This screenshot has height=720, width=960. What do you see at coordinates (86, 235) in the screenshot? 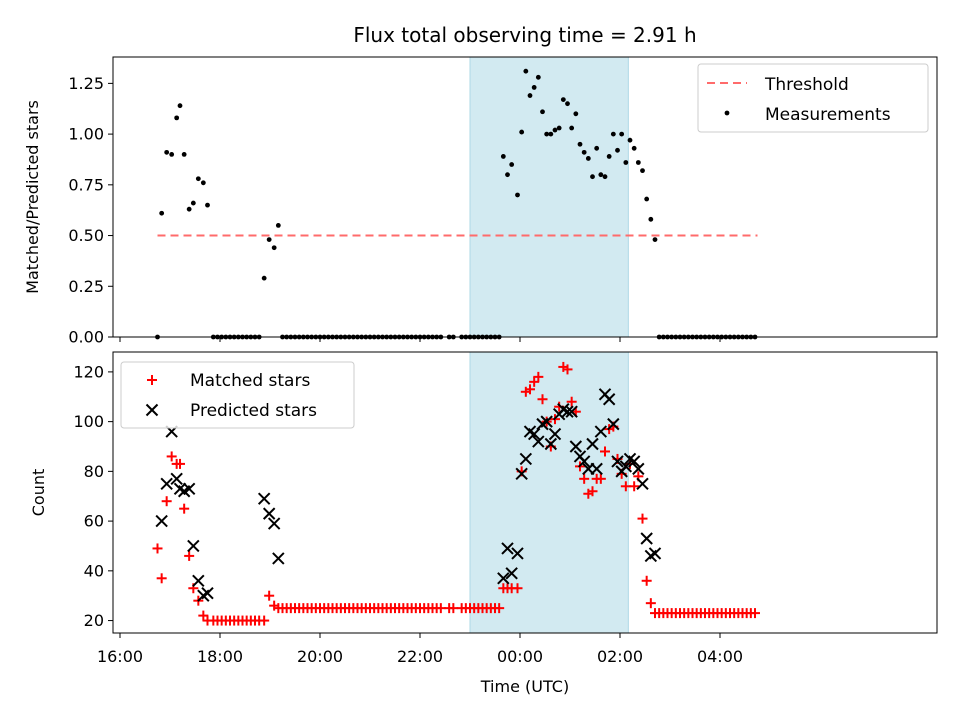
I see `top-y-tick-label: 0.50` at bounding box center [86, 235].